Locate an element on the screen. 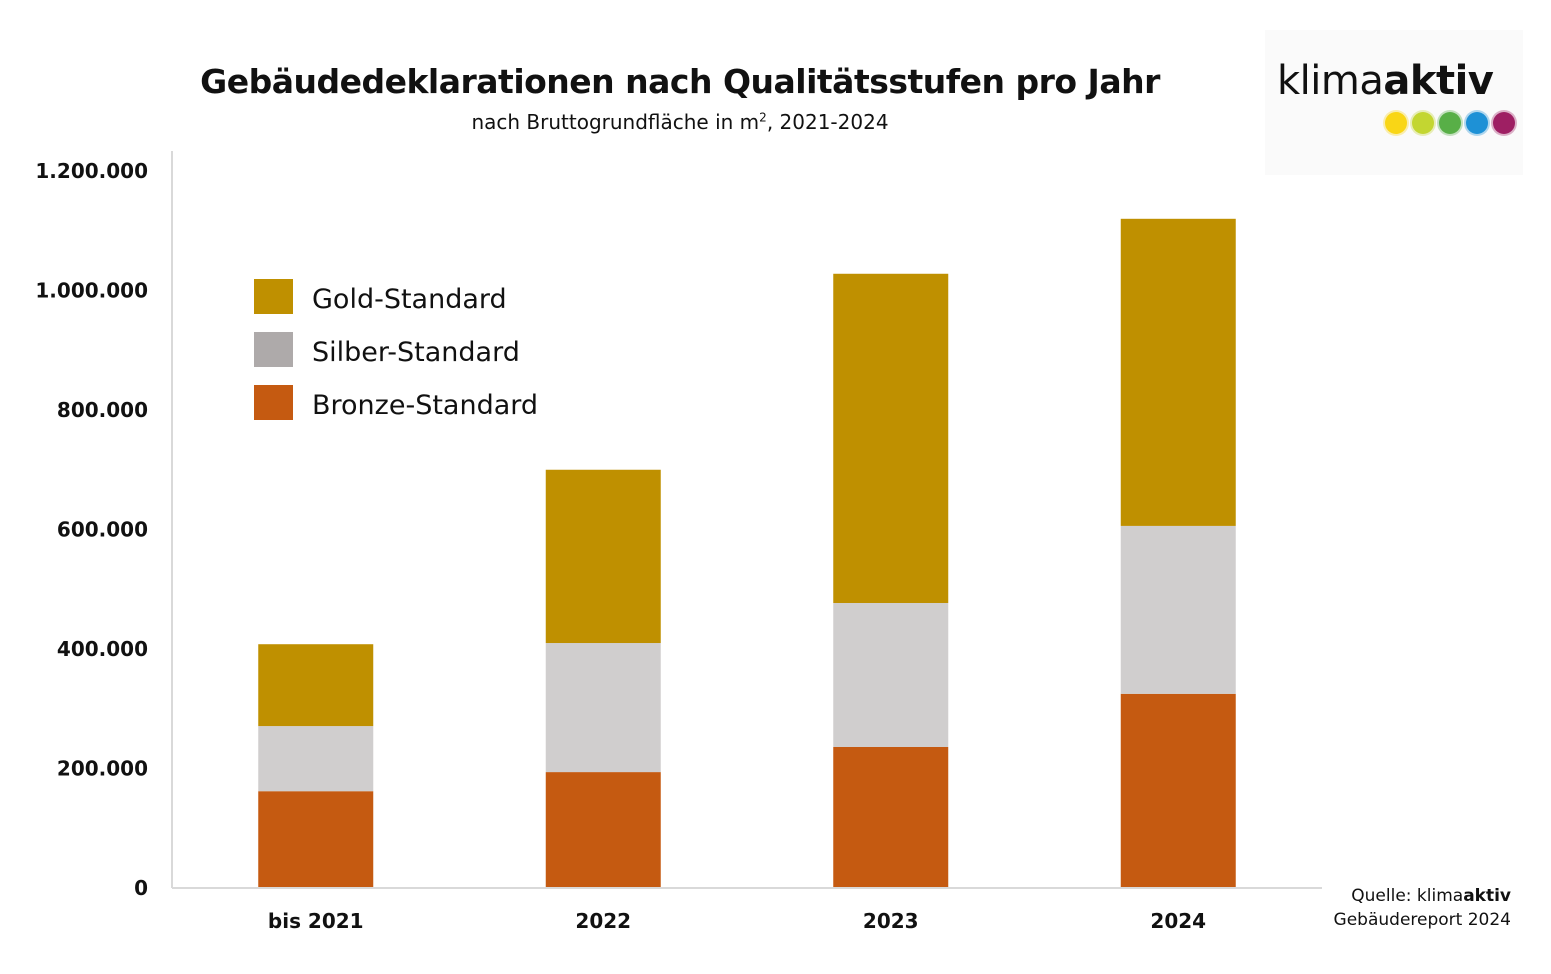  source-prefix: Quelle: klima is located at coordinates (1407, 896).